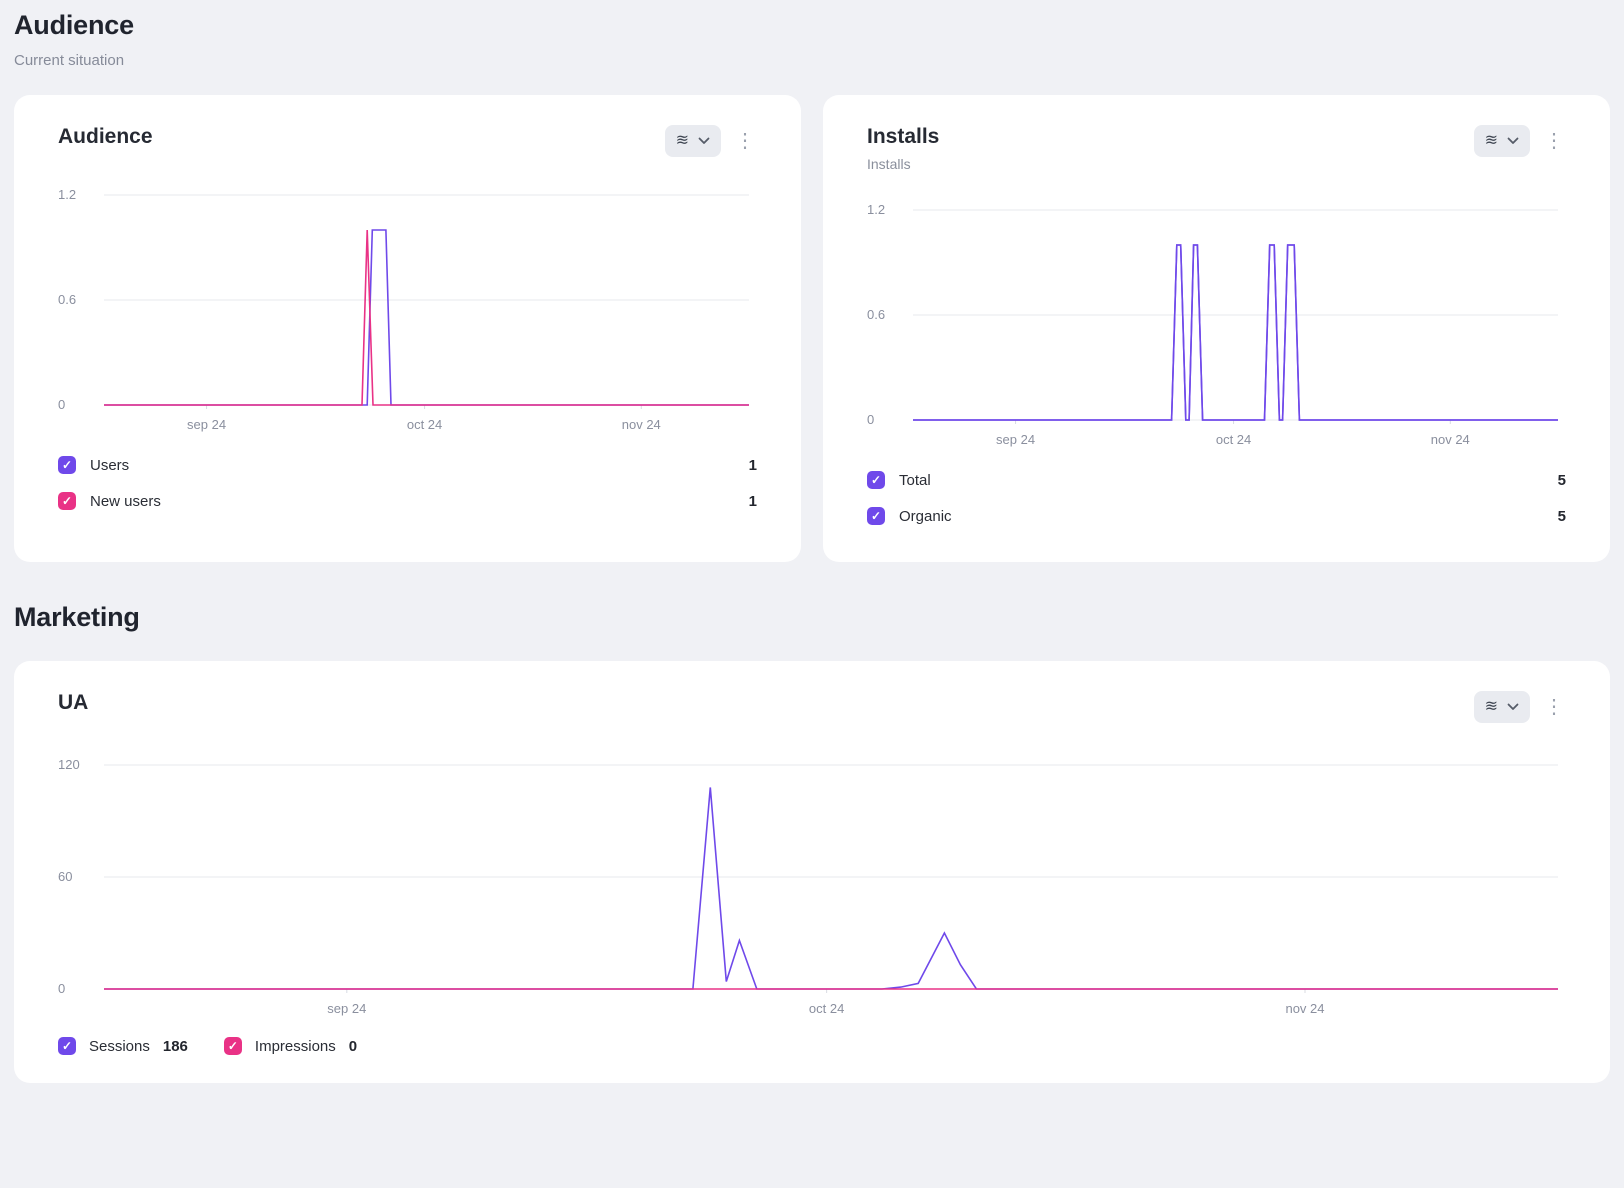  I want to click on card-subtitle-installs: Installs, so click(889, 164).